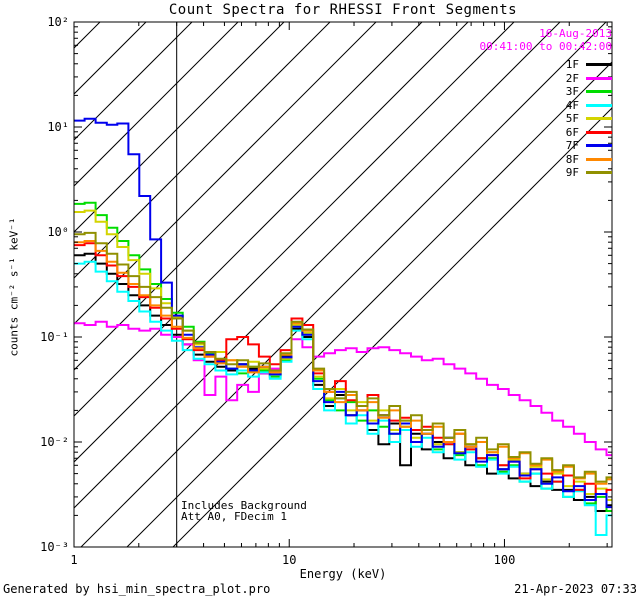  Describe the element at coordinates (572, 65) in the screenshot. I see `legend-label: 1F` at that location.